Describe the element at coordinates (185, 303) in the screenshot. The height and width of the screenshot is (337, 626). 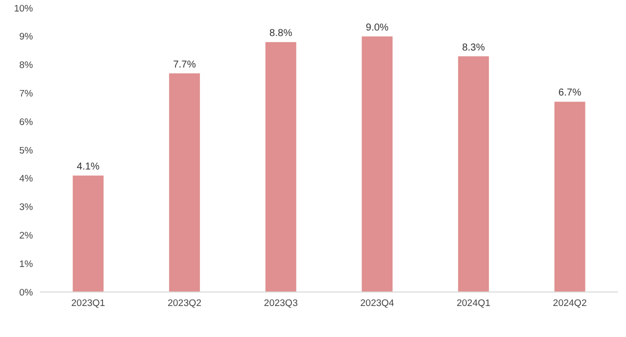
I see `x-tick-label: 2023Q2` at that location.